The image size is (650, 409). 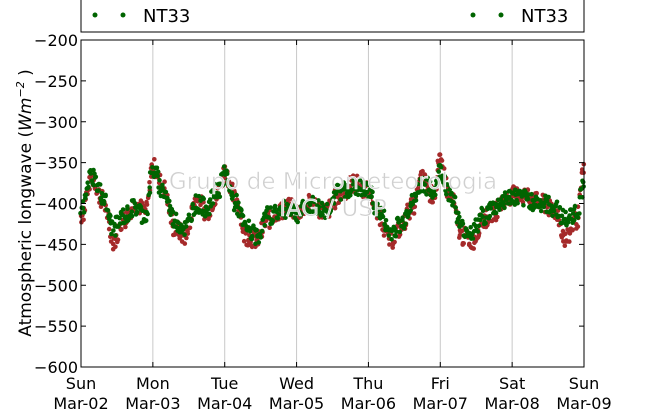 I want to click on y-tick-label: −400, so click(x=56, y=204).